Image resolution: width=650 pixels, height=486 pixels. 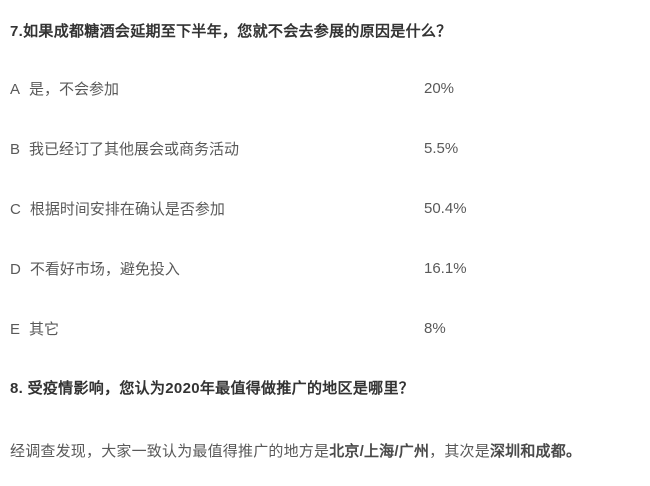 I want to click on option-percent: 16.1%, so click(x=445, y=268).